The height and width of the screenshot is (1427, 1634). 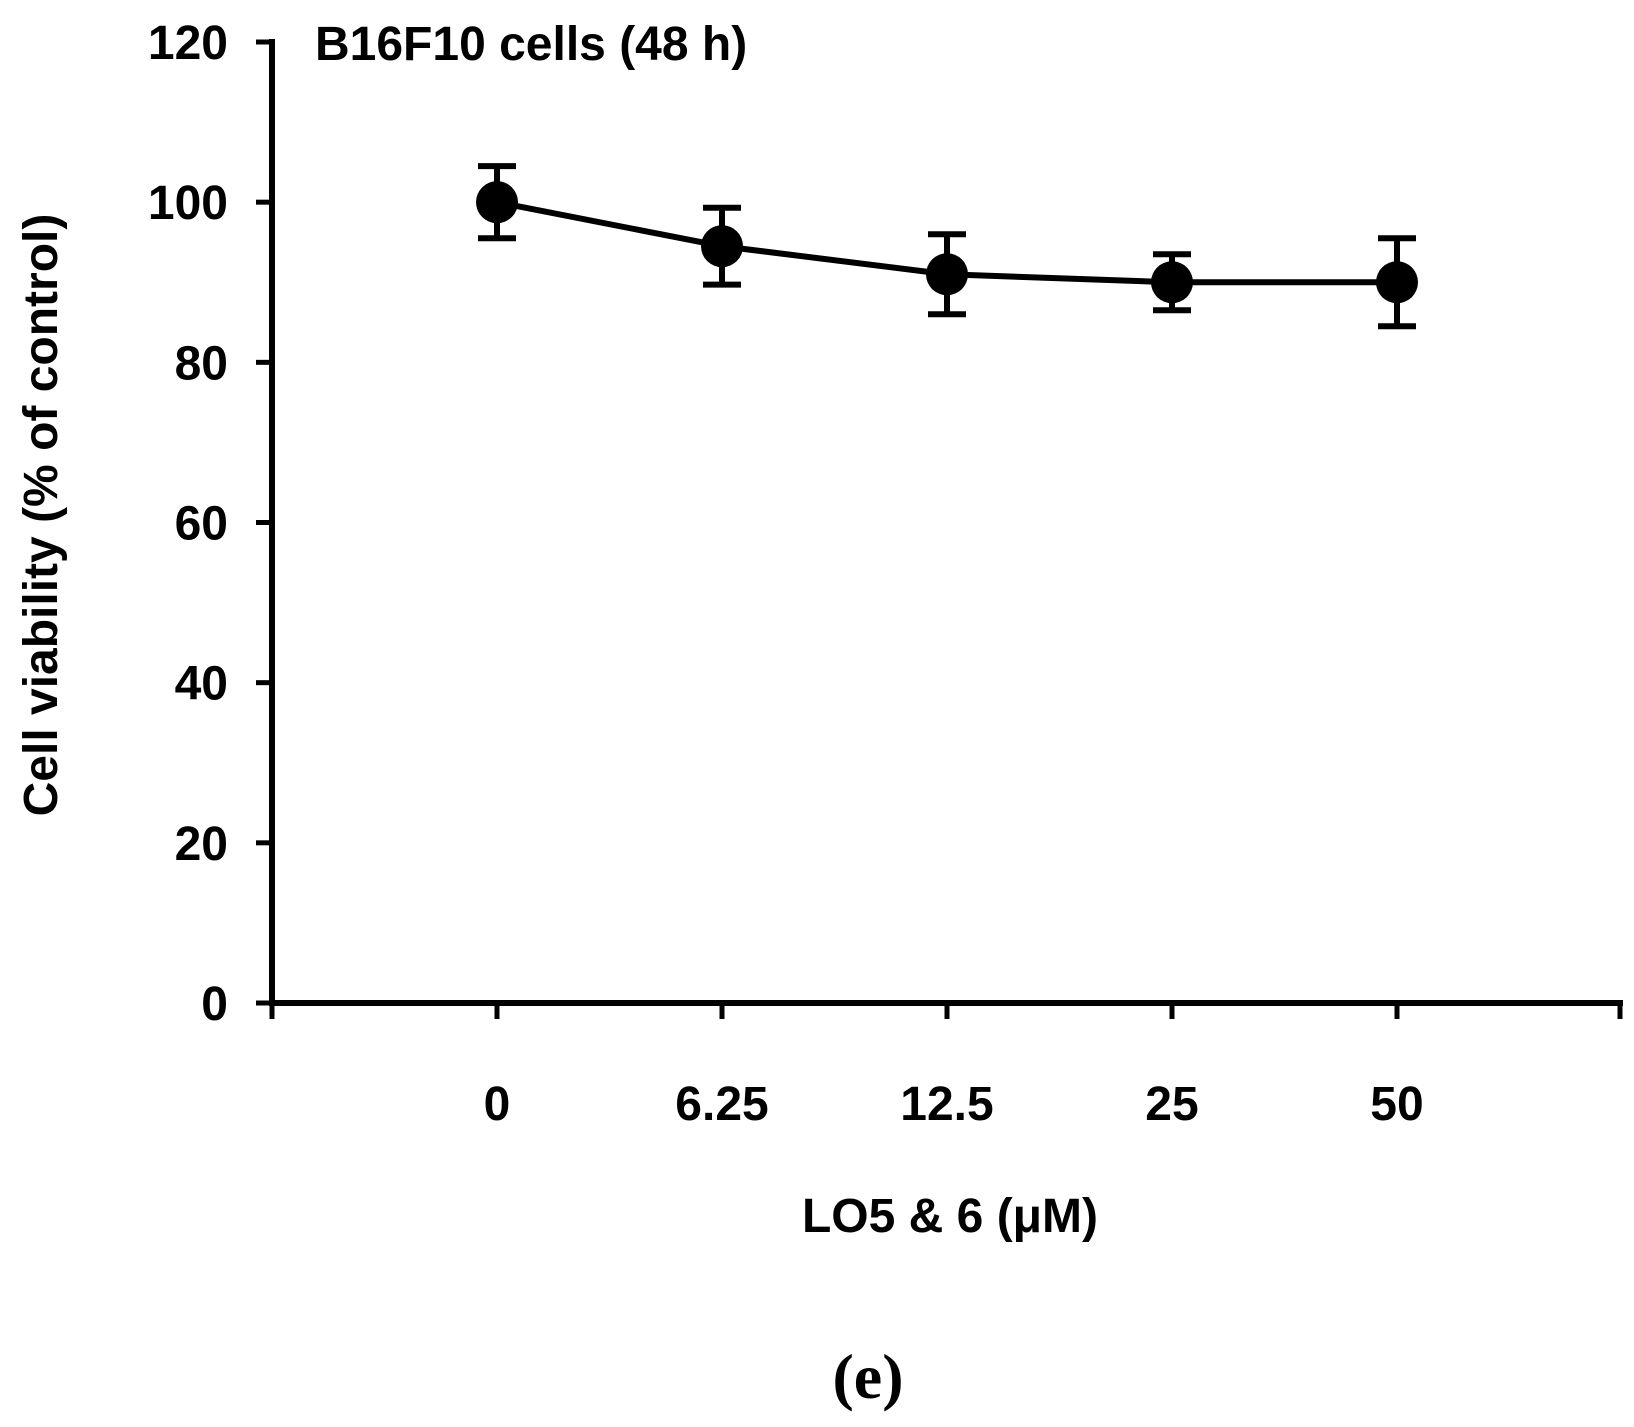 I want to click on x-tick-label-12.5: 12.5, so click(x=946, y=1104).